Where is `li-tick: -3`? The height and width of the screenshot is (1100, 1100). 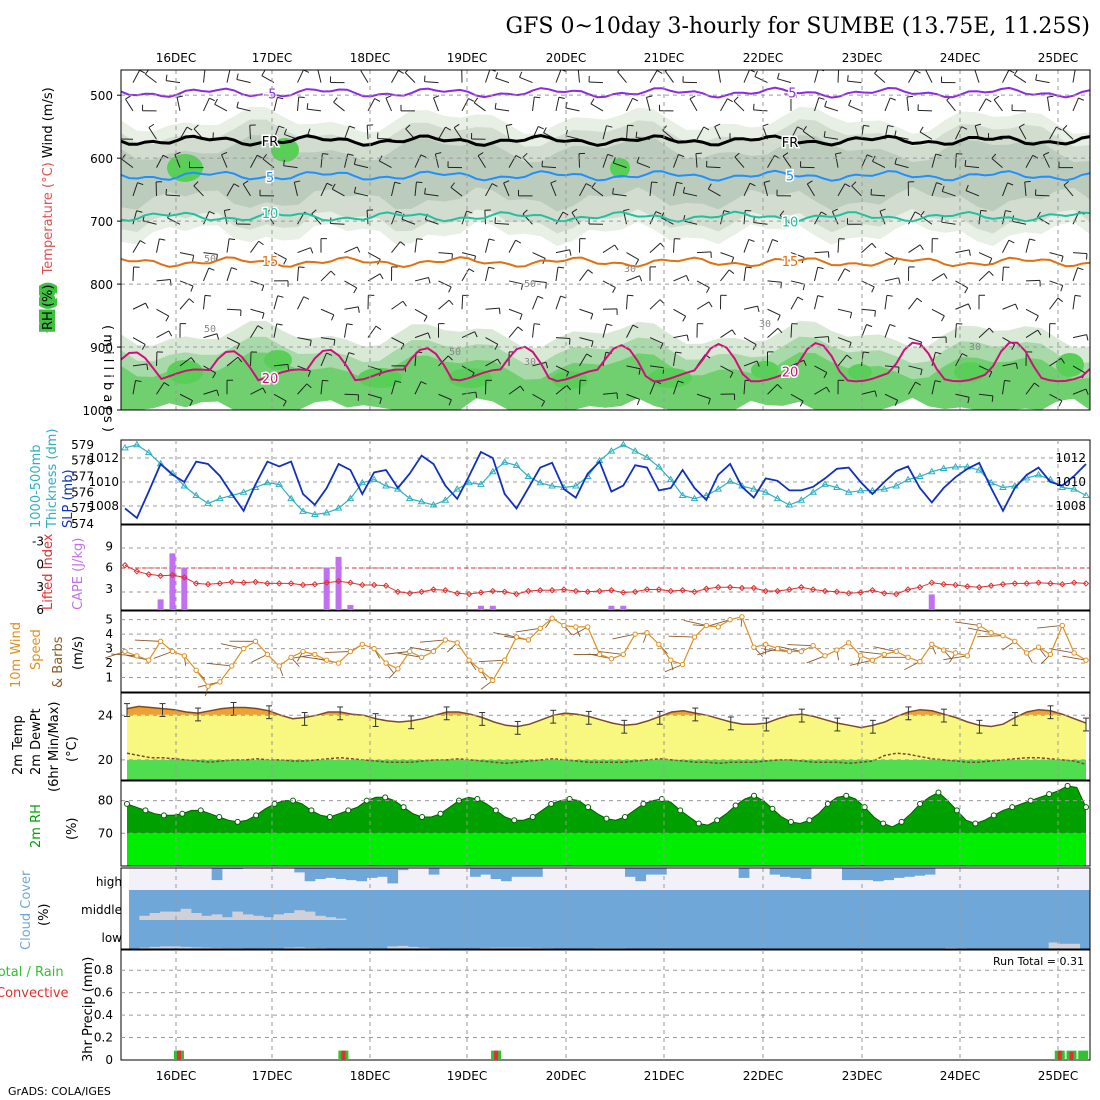
li-tick: -3 is located at coordinates (38, 542).